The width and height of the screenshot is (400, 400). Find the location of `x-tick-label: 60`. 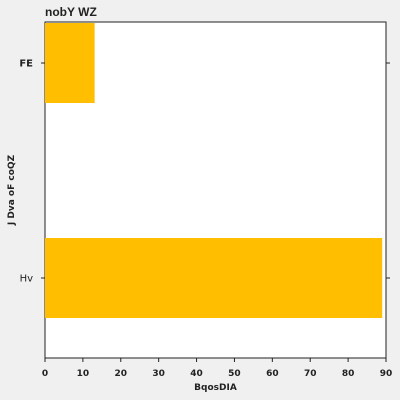

x-tick-label: 60 is located at coordinates (272, 374).